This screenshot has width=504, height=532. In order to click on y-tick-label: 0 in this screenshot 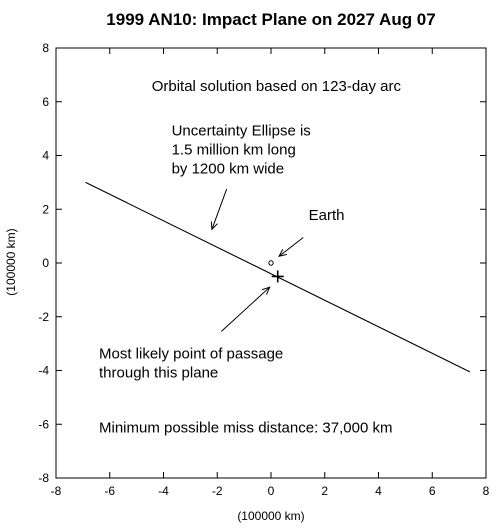, I will do `click(45, 263)`.